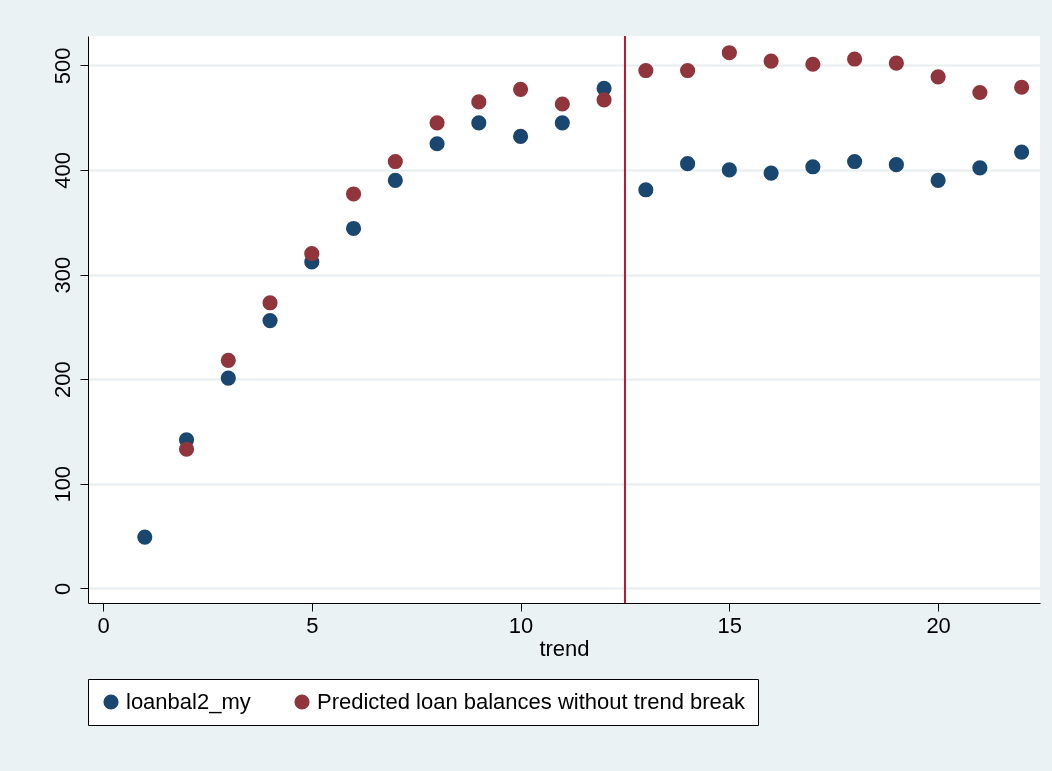 The width and height of the screenshot is (1052, 771). What do you see at coordinates (62, 170) in the screenshot?
I see `y-tick-label: 400` at bounding box center [62, 170].